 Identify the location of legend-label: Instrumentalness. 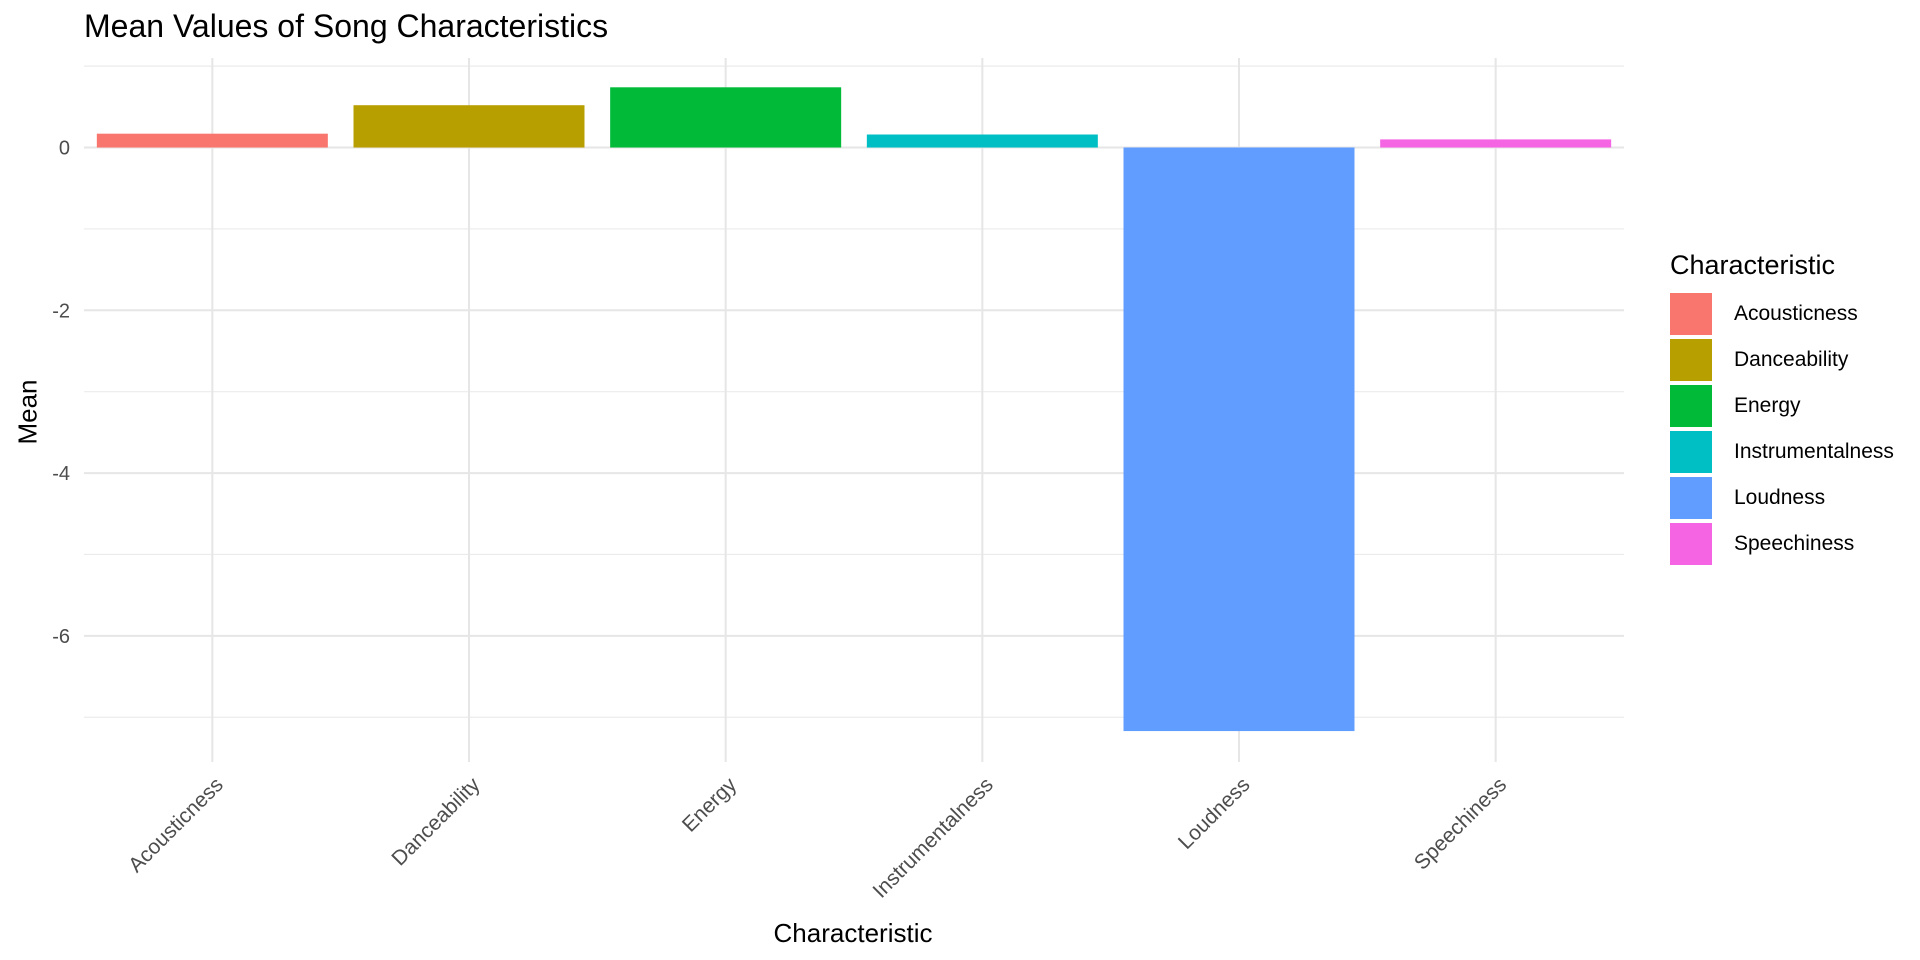
(1814, 451).